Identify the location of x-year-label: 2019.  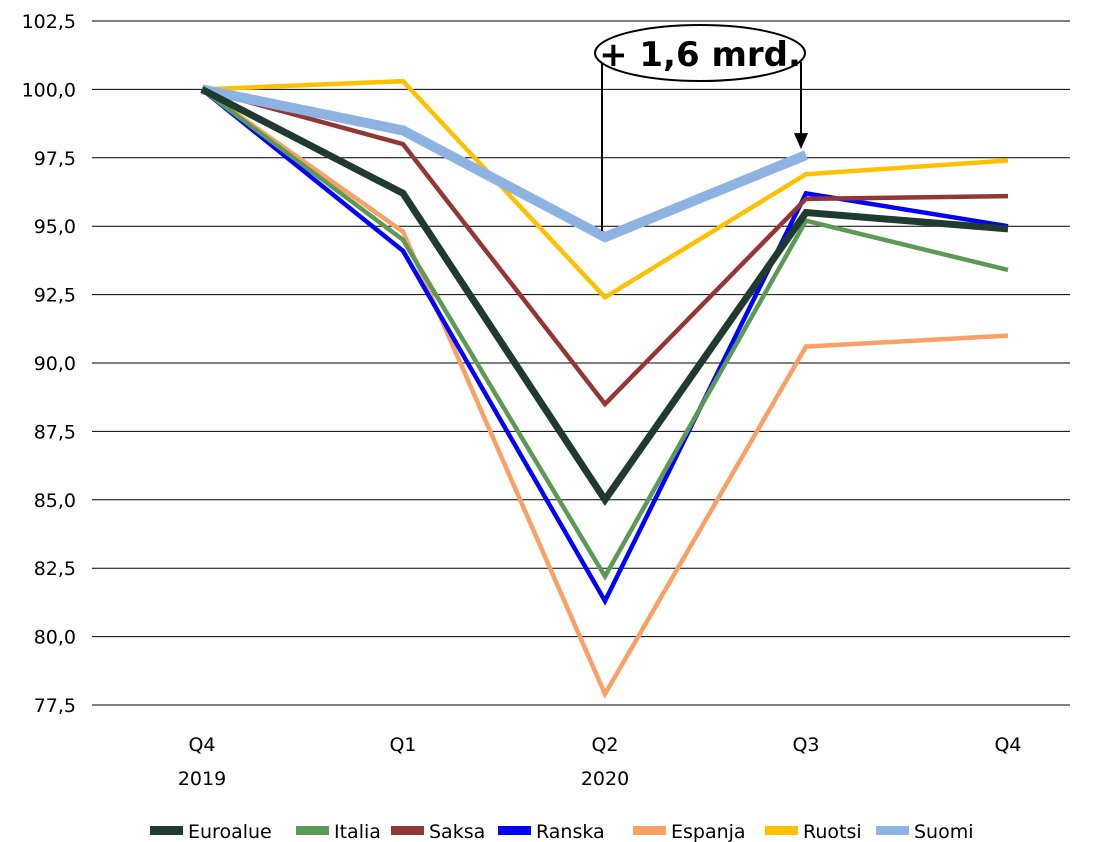
(202, 779).